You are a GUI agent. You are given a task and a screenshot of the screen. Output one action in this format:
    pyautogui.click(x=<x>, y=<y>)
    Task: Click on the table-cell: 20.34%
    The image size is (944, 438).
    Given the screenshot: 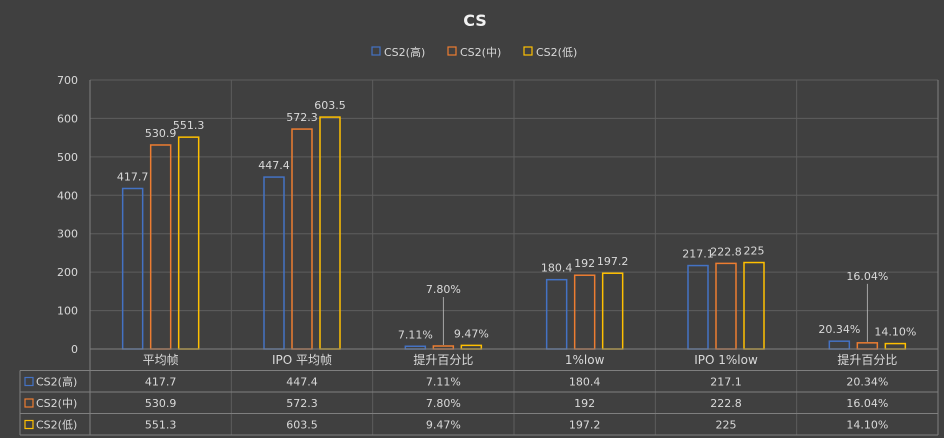 What is the action you would take?
    pyautogui.click(x=867, y=382)
    